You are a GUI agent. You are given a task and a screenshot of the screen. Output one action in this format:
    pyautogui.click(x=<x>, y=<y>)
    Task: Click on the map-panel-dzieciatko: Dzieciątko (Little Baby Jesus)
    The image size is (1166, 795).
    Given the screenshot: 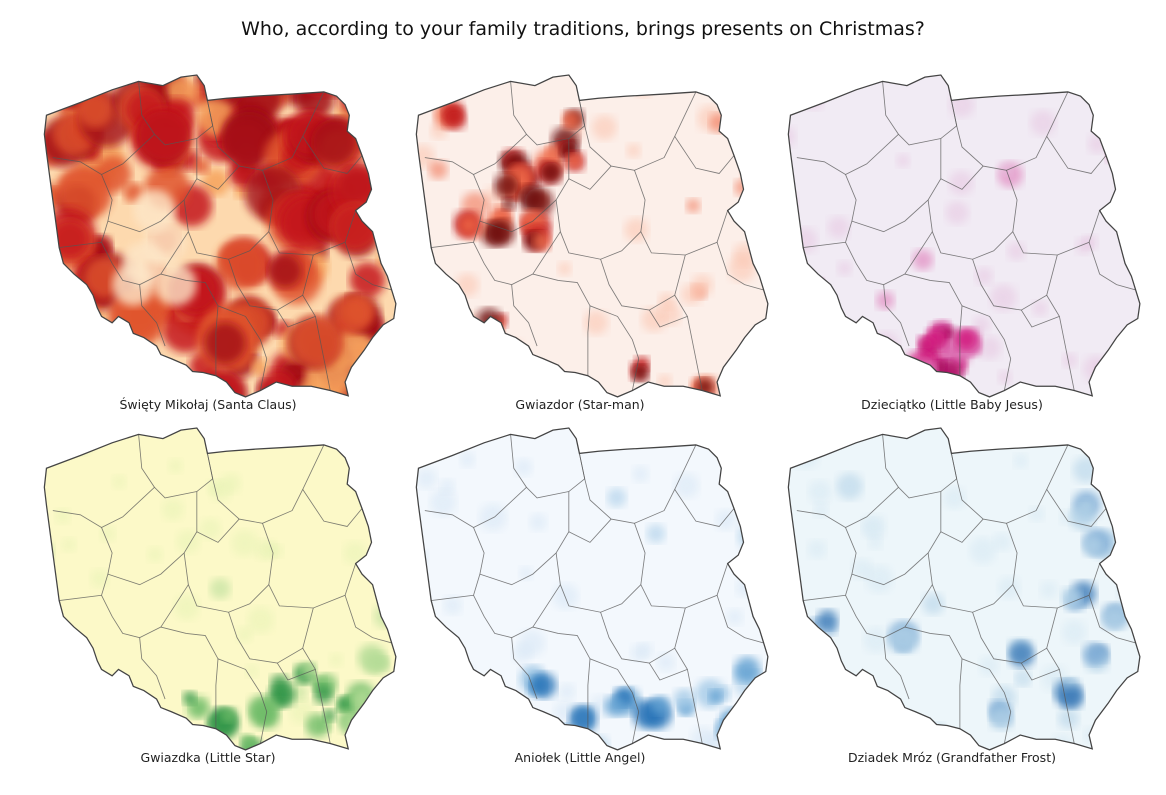 What is the action you would take?
    pyautogui.click(x=962, y=257)
    